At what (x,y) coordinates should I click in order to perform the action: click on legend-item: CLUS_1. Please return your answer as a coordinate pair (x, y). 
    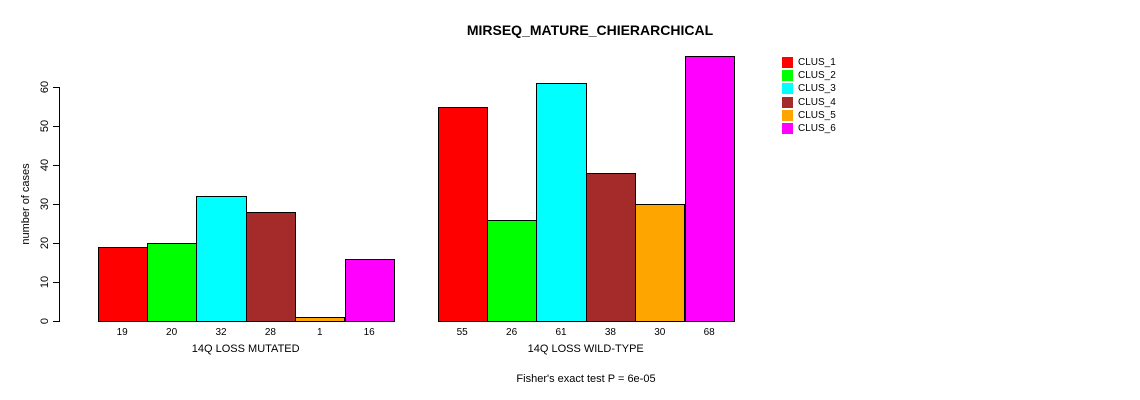
    Looking at the image, I should click on (809, 62).